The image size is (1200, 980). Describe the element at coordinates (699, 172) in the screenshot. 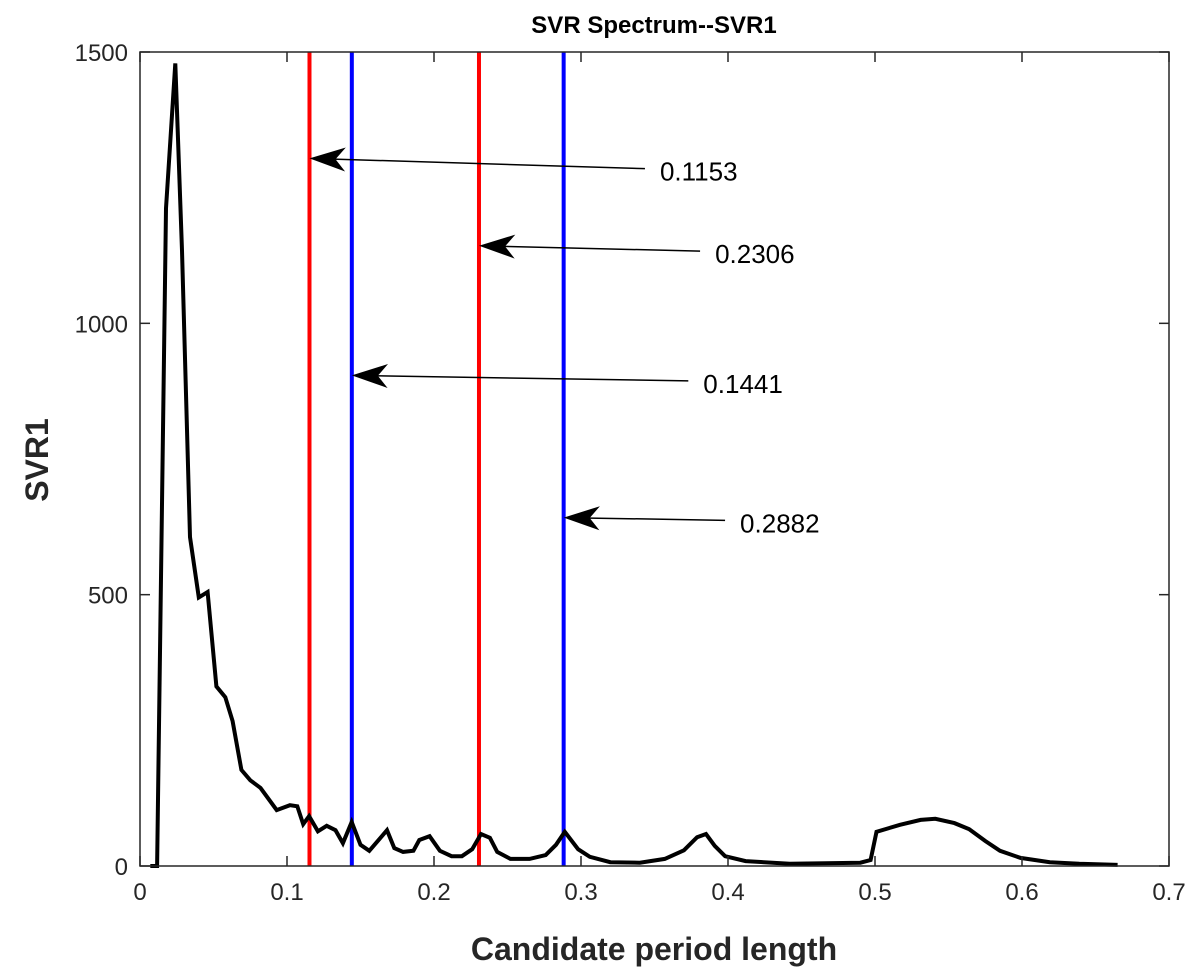

I see `annotation-label: 0.1153` at that location.